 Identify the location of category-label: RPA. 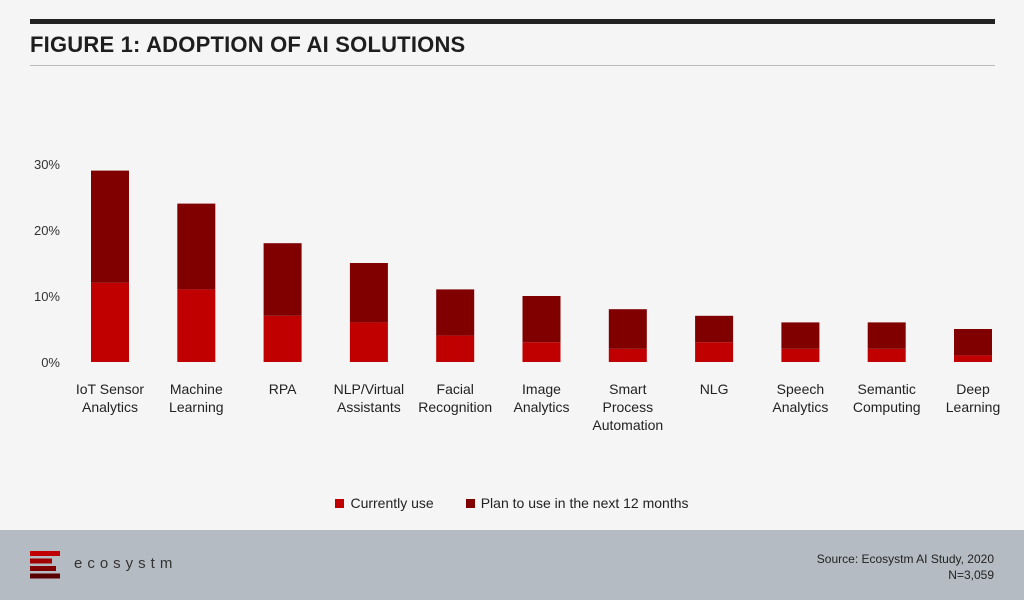
(283, 389).